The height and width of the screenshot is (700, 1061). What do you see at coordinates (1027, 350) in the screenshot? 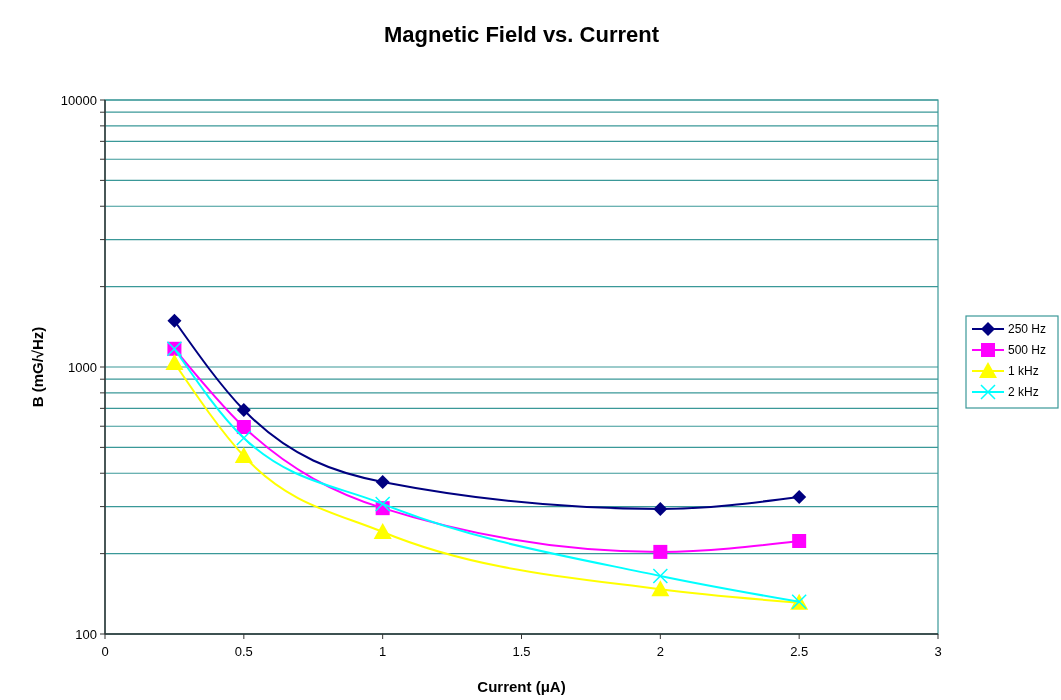
I see `legend-label: 500 Hz` at bounding box center [1027, 350].